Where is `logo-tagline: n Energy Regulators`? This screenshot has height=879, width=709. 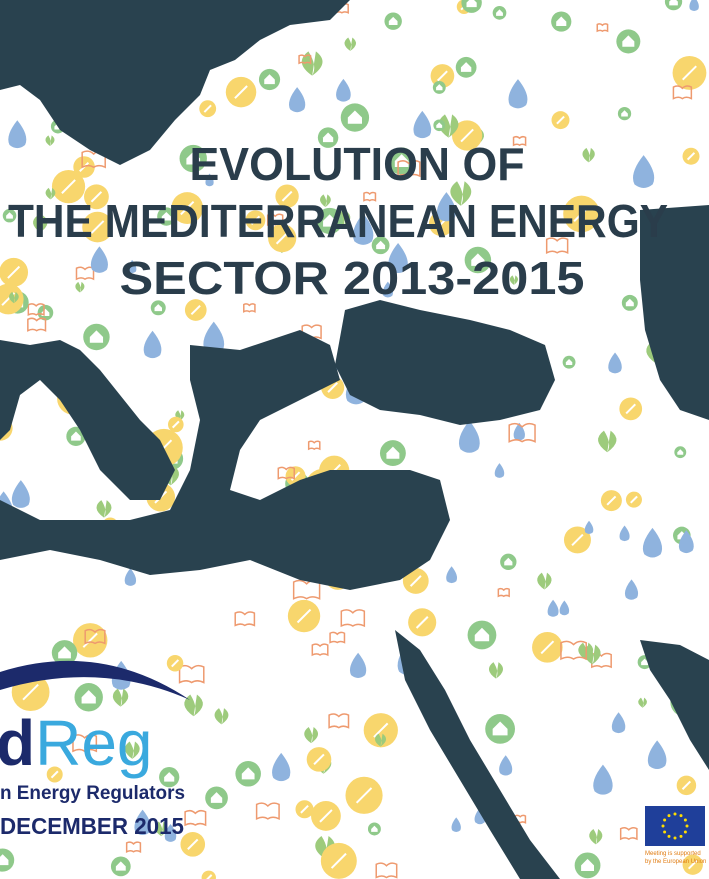
logo-tagline: n Energy Regulators is located at coordinates (92, 793).